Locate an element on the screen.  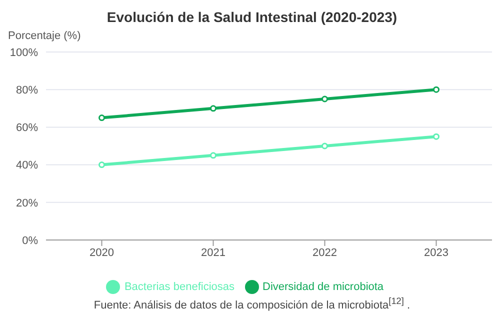
y-tick-label: 80% is located at coordinates (27, 90).